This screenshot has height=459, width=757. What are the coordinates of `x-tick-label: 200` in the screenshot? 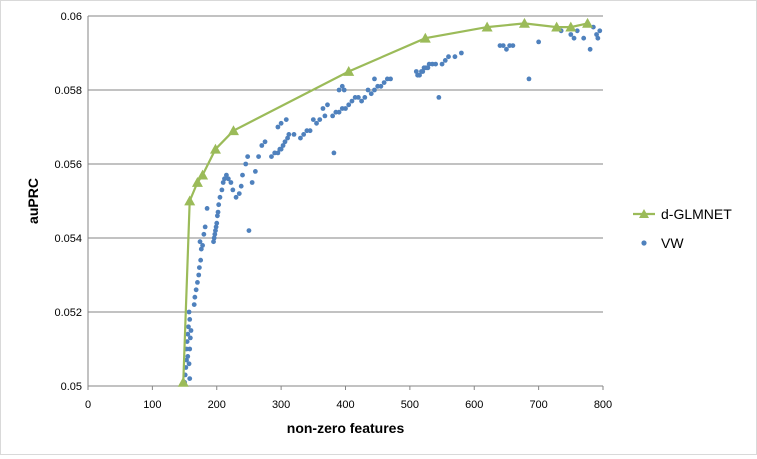 It's located at (217, 405).